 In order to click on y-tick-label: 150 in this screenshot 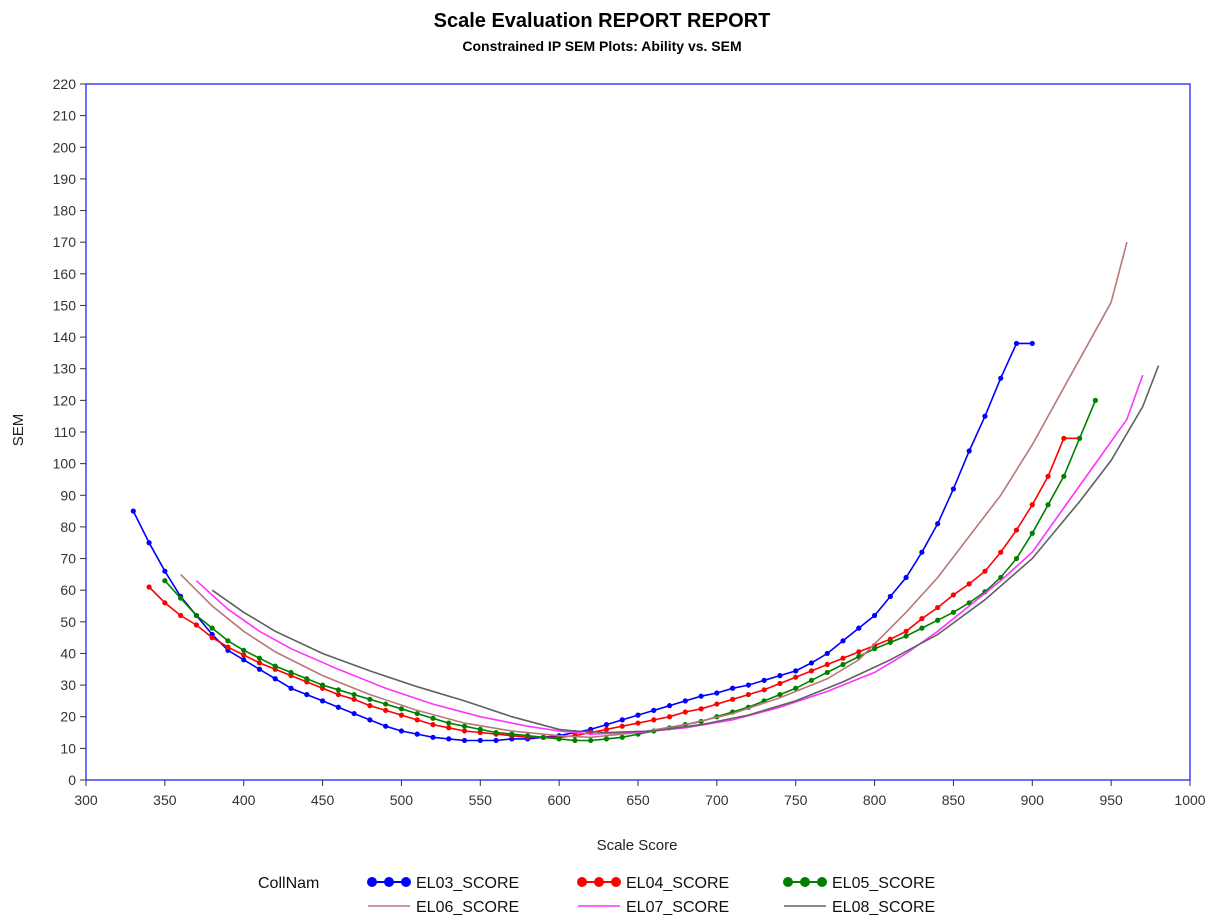, I will do `click(65, 305)`.